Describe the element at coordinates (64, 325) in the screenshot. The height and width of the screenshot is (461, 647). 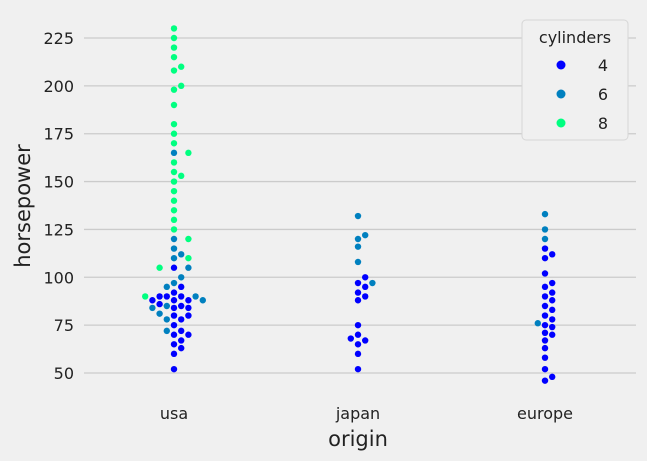
I see `y-tick-label: 75` at that location.